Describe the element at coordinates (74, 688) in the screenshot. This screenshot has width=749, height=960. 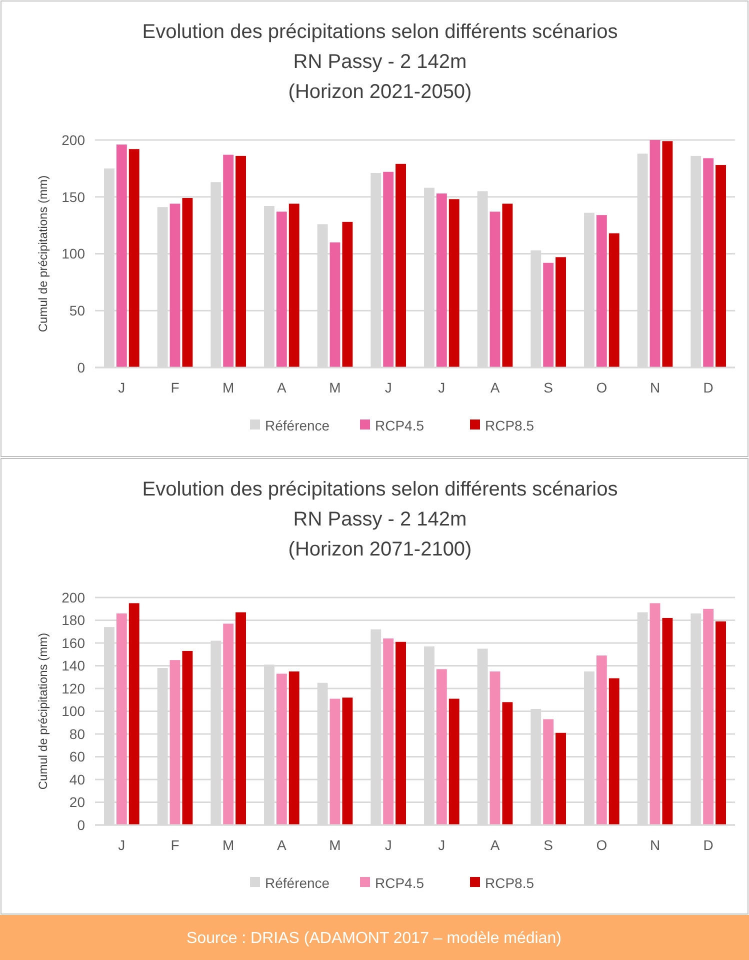
I see `y-tick-label: 120` at that location.